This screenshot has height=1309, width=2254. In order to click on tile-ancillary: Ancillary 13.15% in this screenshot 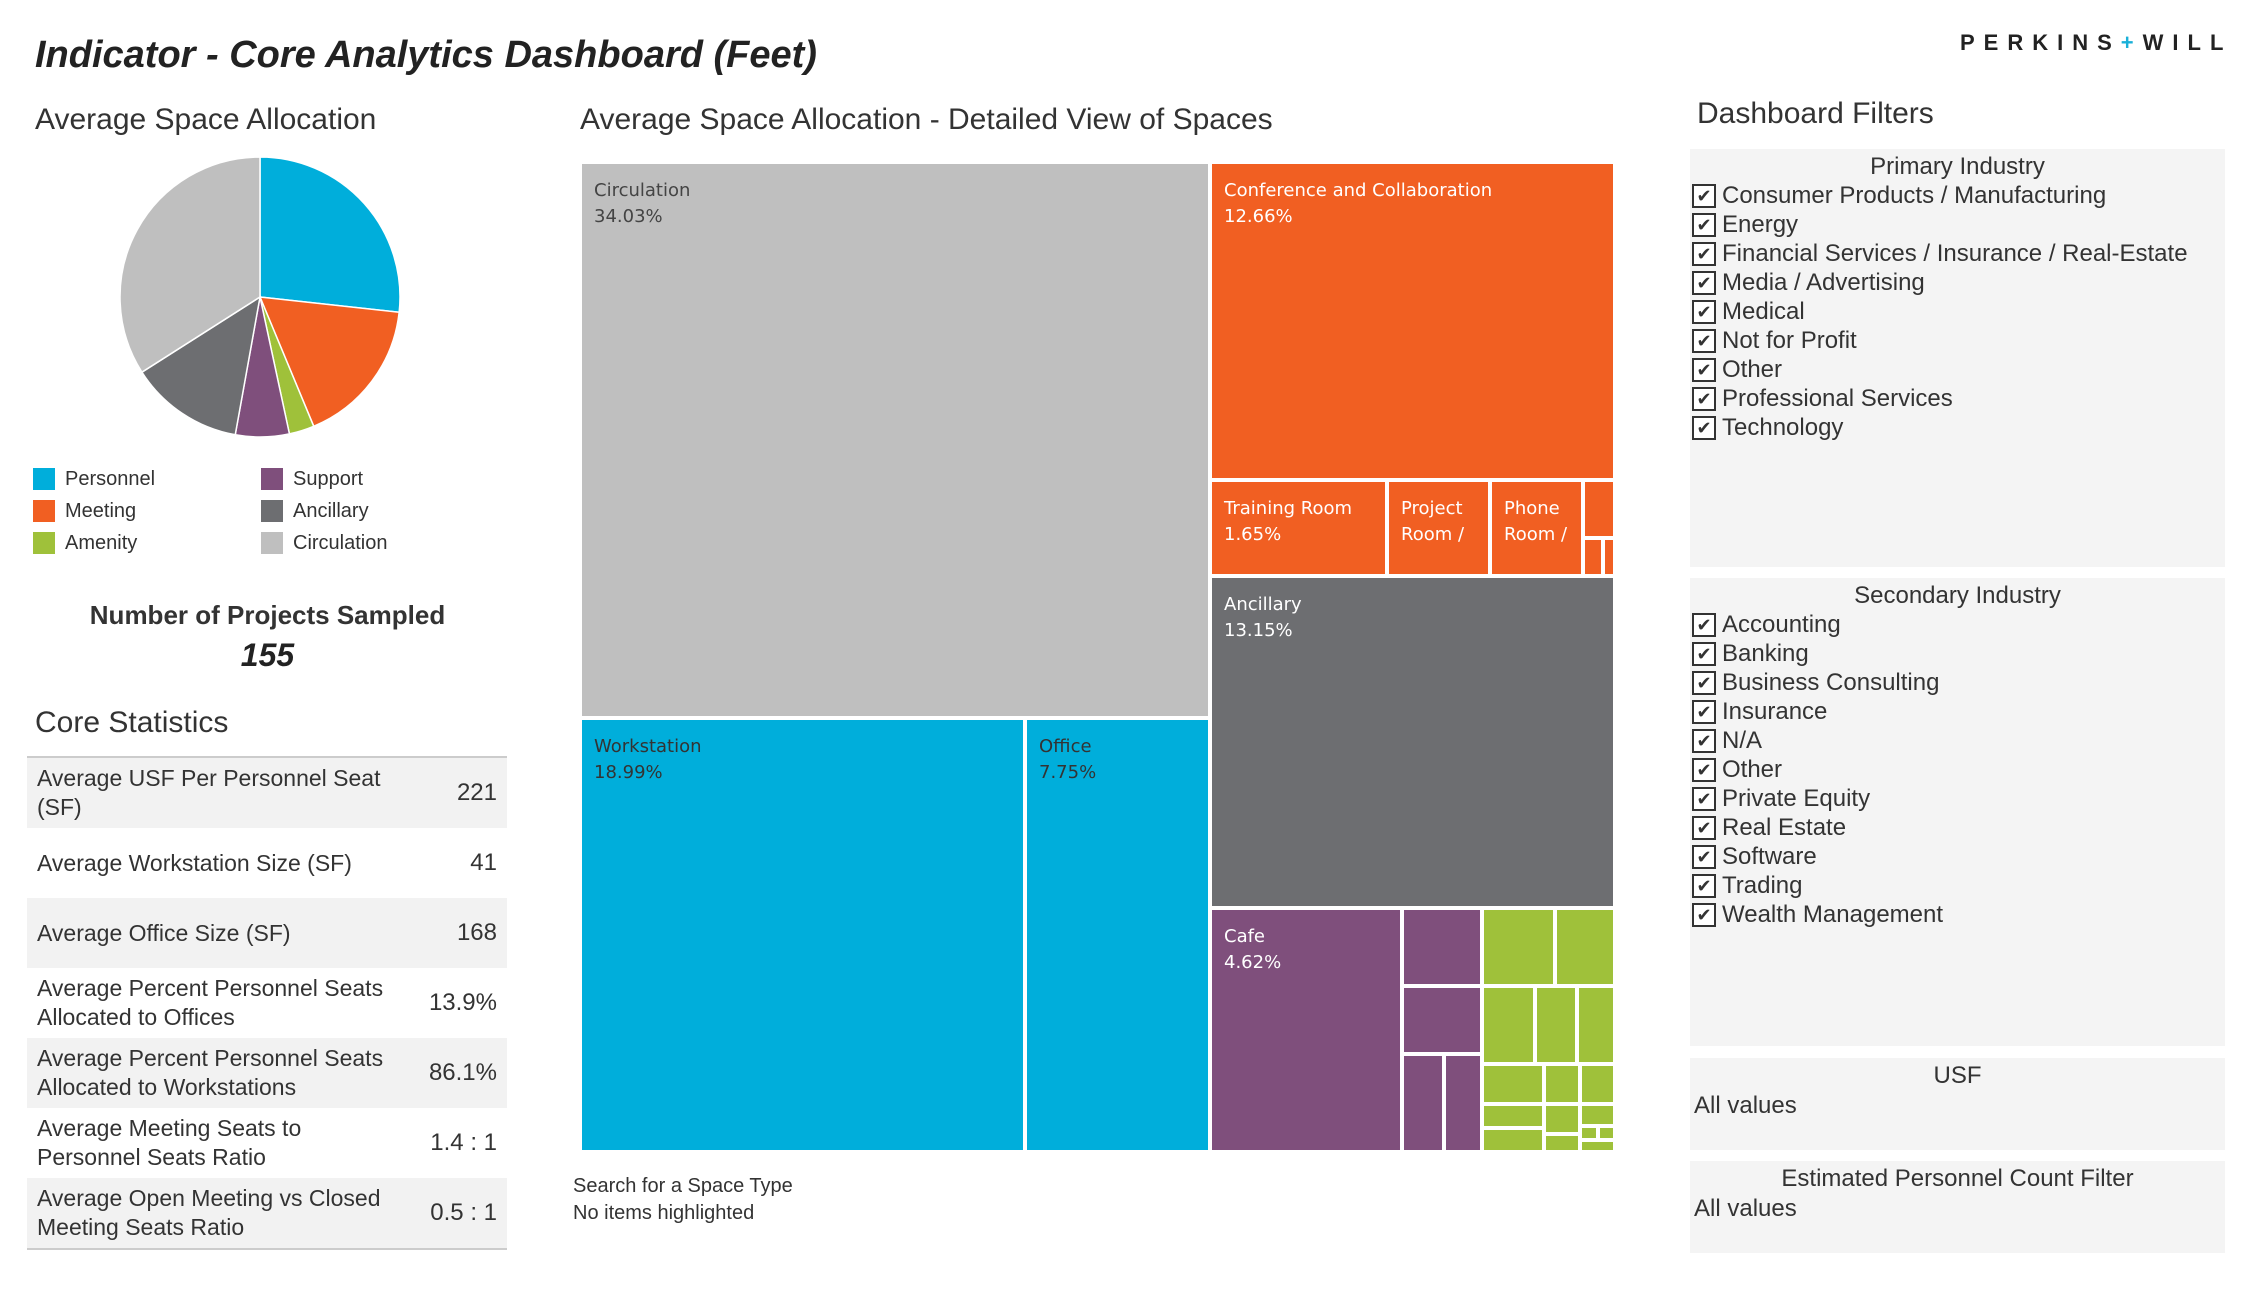, I will do `click(1412, 742)`.